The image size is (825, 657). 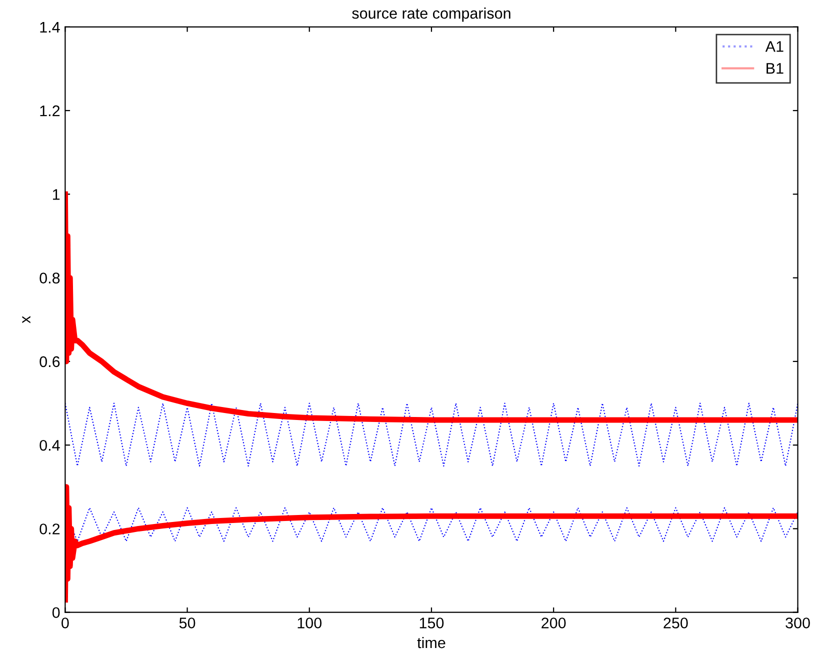 I want to click on x-axis-title: time, so click(x=431, y=642).